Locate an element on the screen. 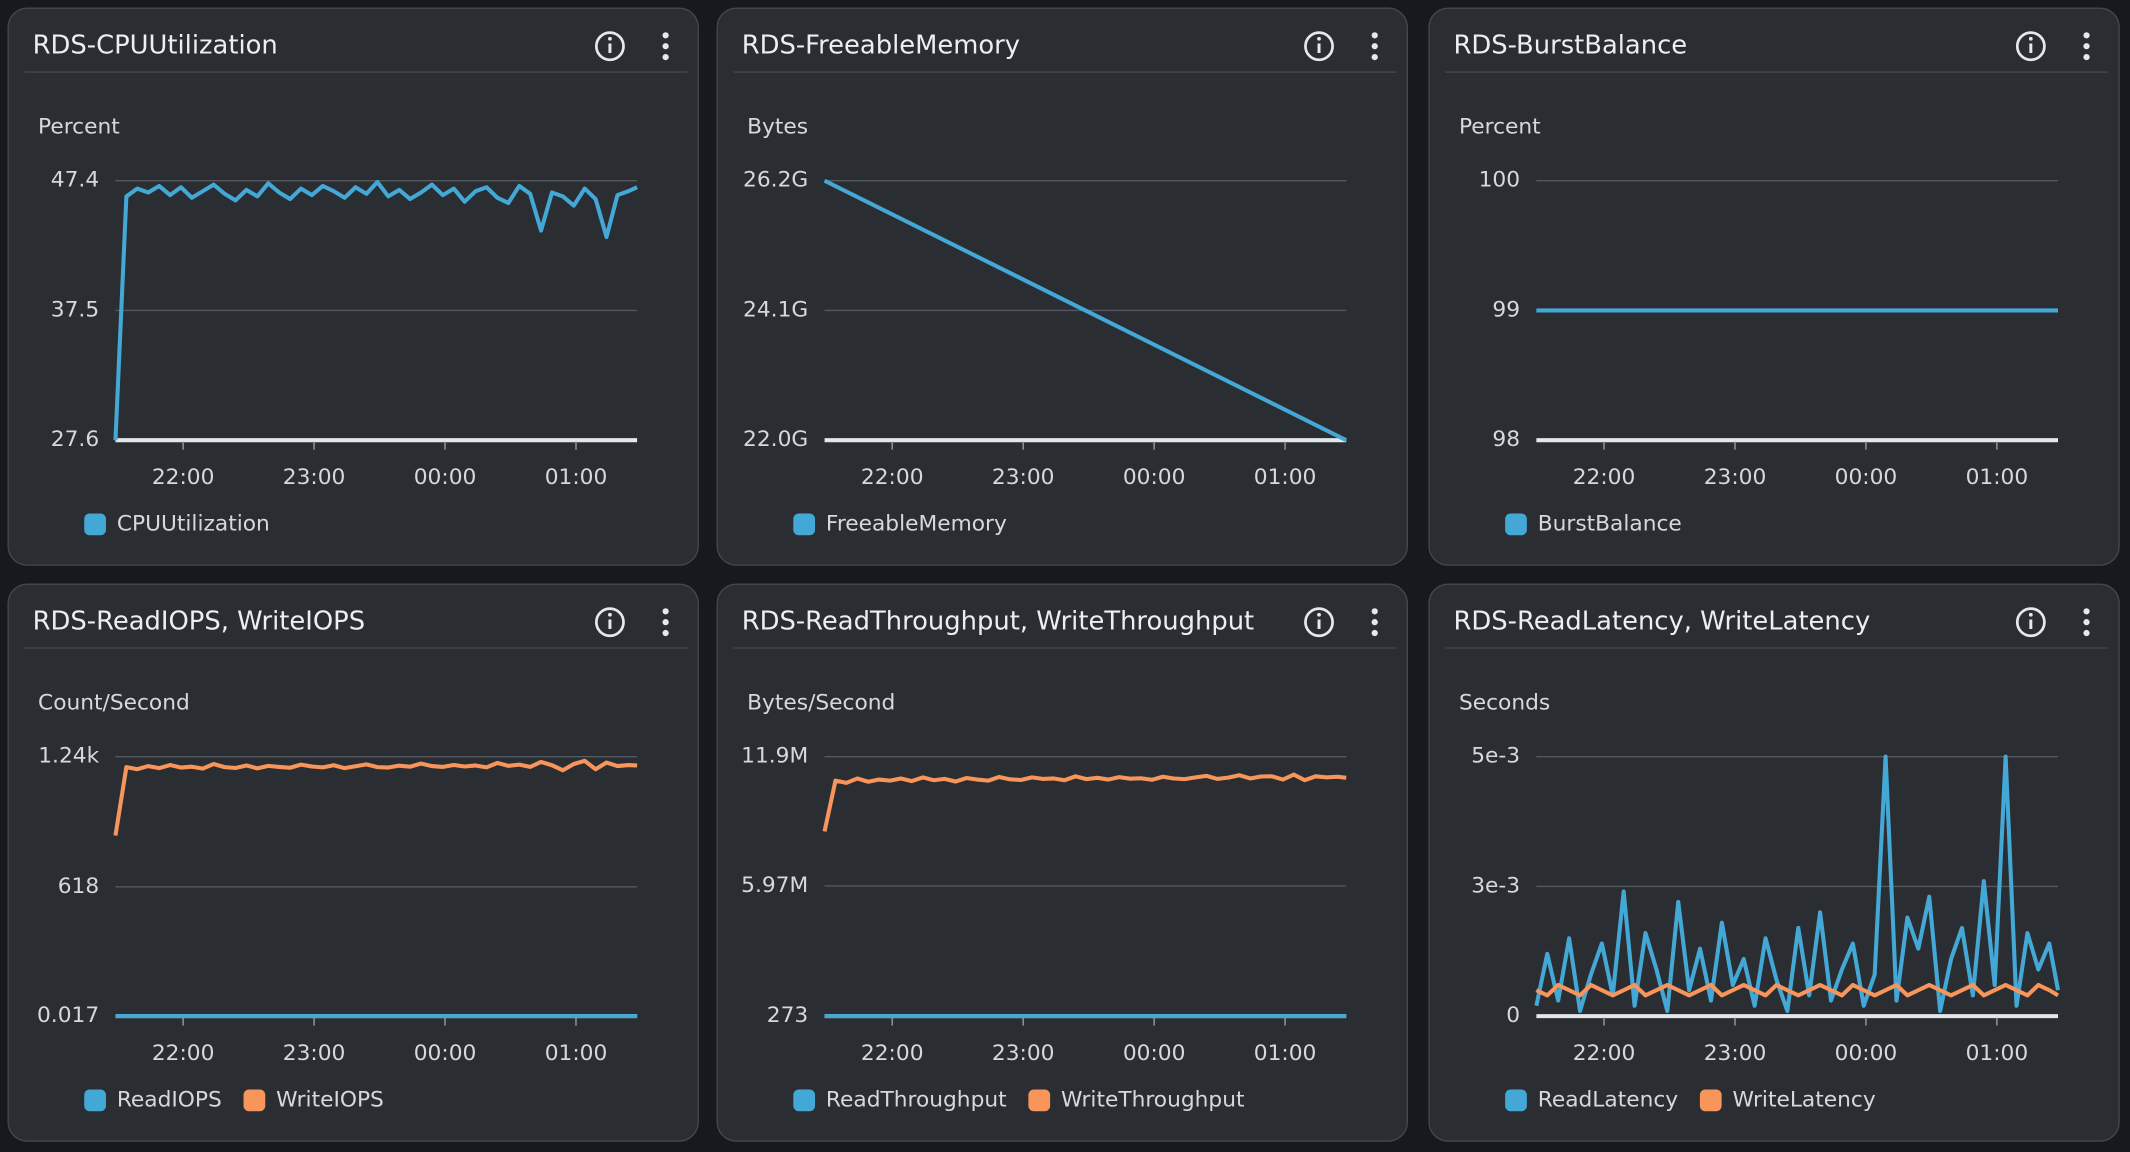 This screenshot has height=1152, width=2130. y-tick-label: 98 is located at coordinates (1506, 439).